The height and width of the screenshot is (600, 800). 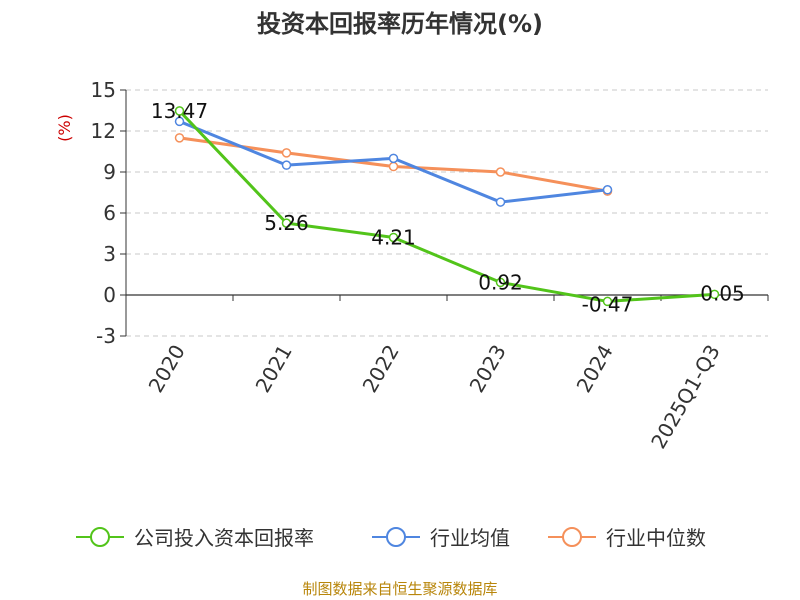 I want to click on y-tick-label: 15, so click(x=103, y=90).